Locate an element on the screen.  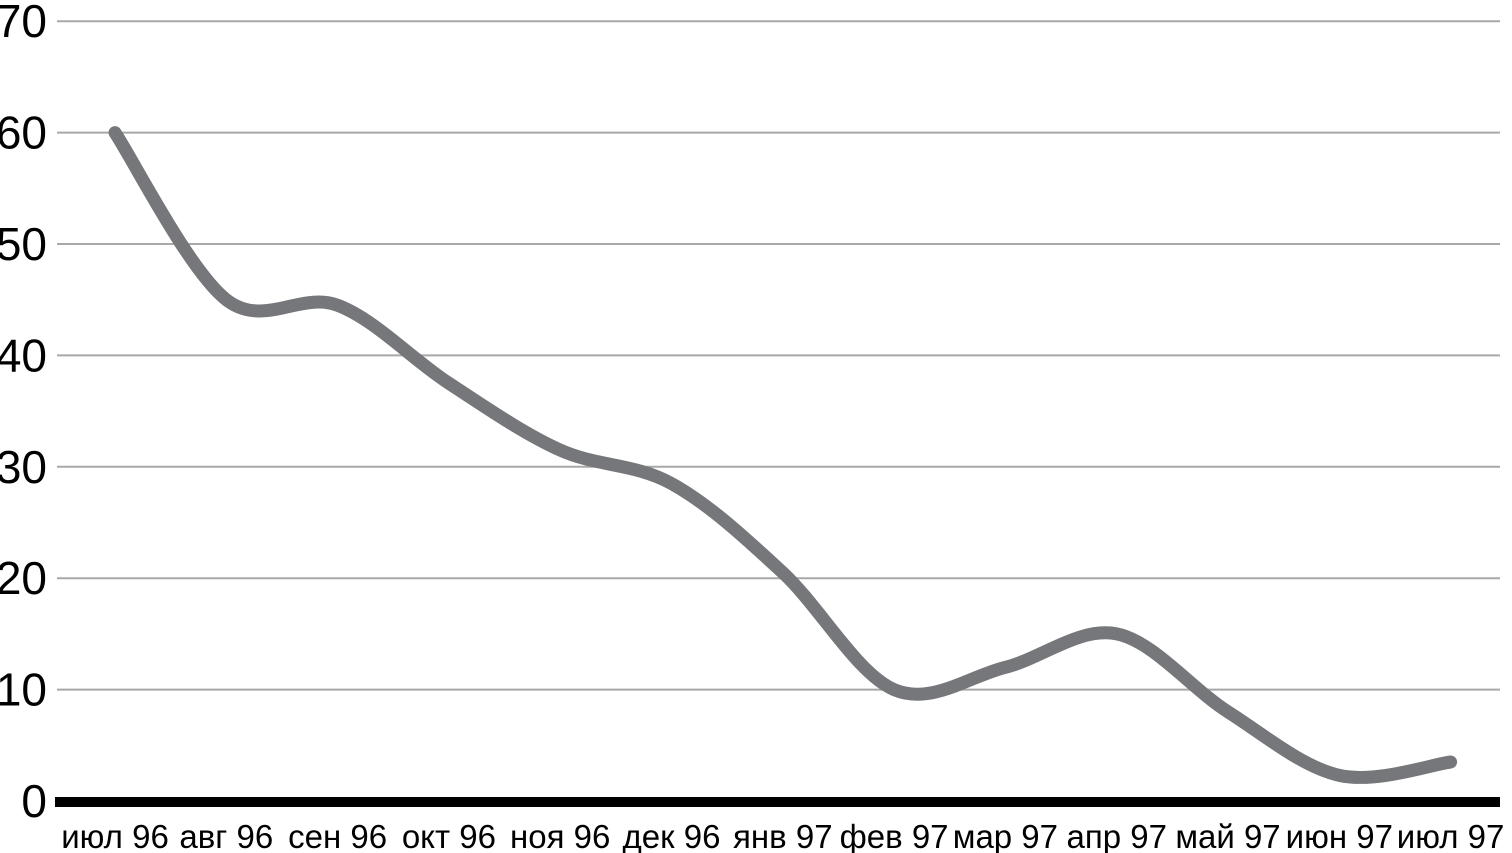
y-axis-tick-label: 0 is located at coordinates (34, 801).